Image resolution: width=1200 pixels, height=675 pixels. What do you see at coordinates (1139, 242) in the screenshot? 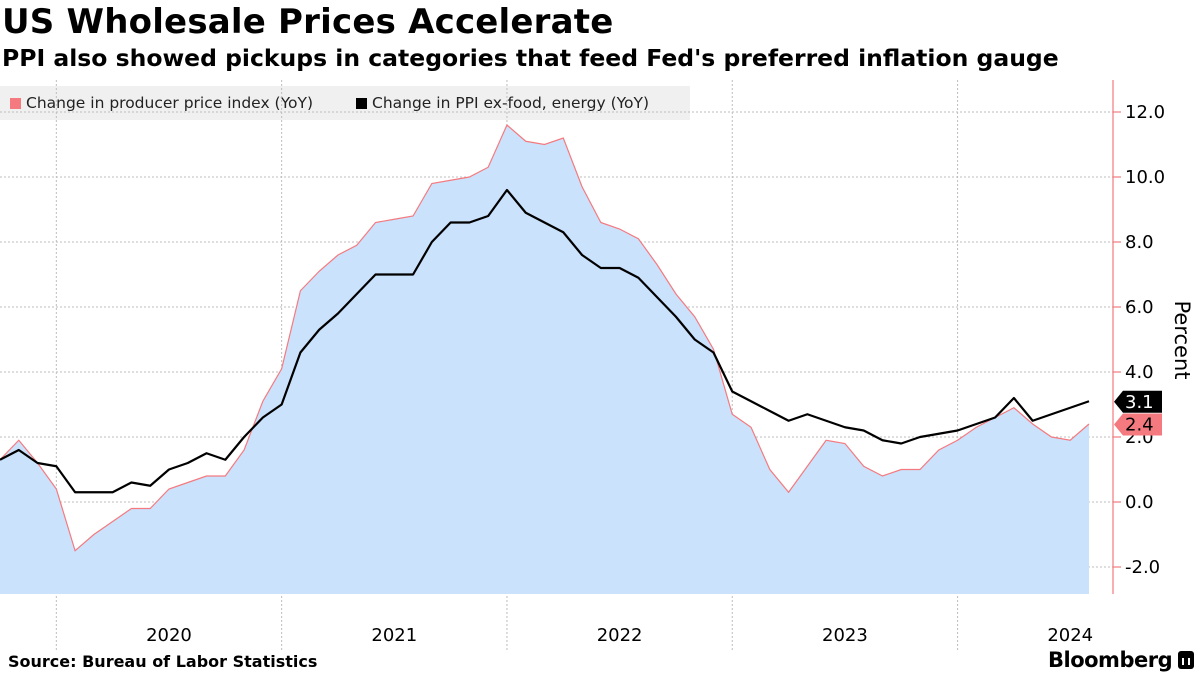
I see `y-tick-label: 8.0` at bounding box center [1139, 242].